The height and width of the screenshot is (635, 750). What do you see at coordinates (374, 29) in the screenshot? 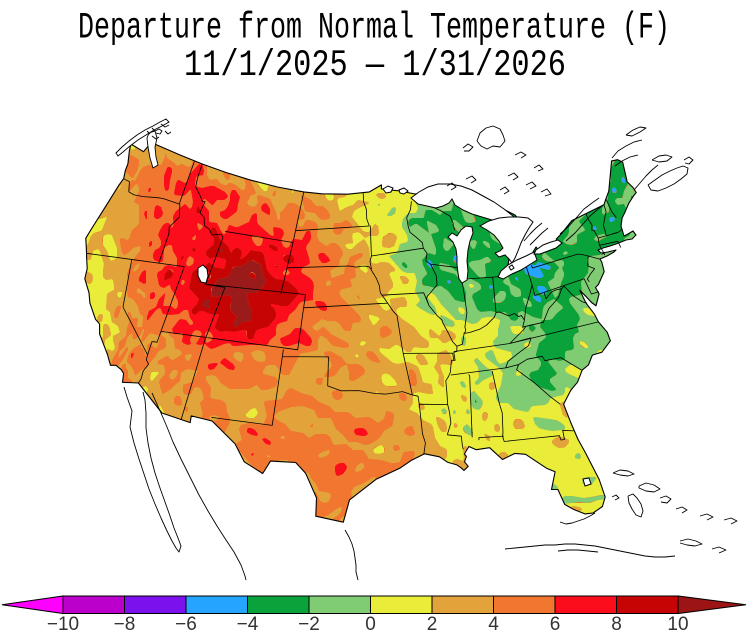
I see `svg-text:Departure from Normal Temperat: Departure from Normal Temperature (F)` at bounding box center [374, 29].